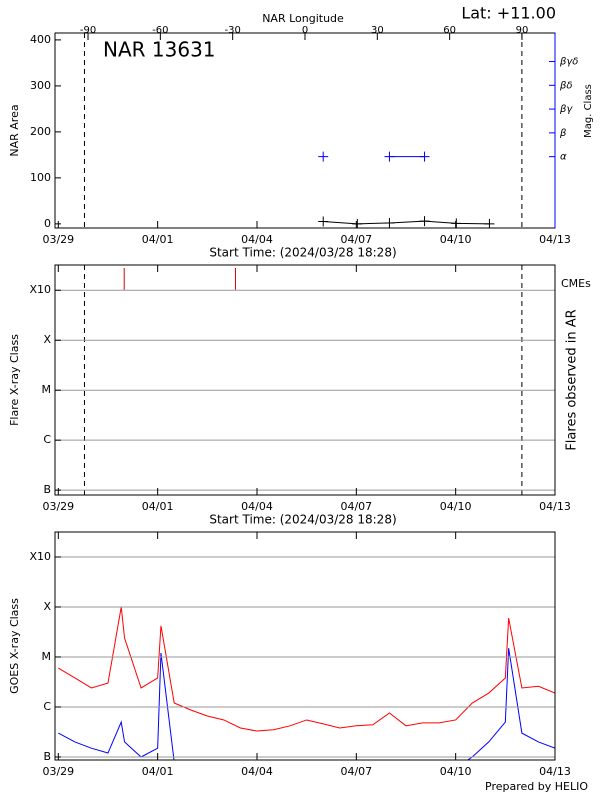  Describe the element at coordinates (572, 379) in the screenshot. I see `y2-axis-label: Flares observed in AR` at that location.